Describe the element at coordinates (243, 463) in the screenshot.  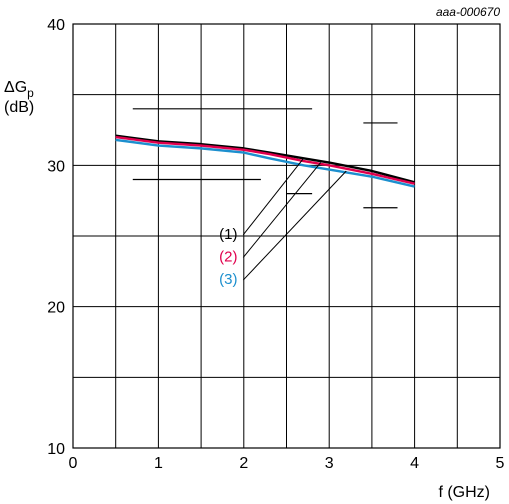
I see `x-tick-label: 2` at that location.